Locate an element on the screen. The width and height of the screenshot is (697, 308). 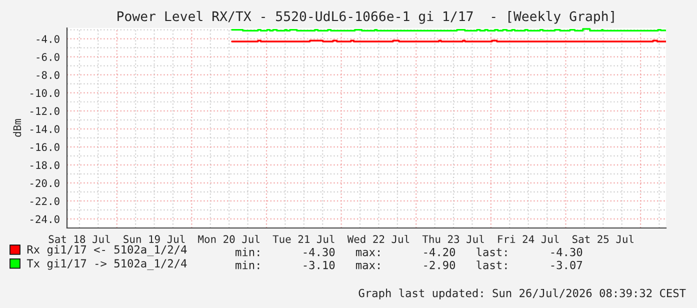
x-tick-label: Sun 19 Jul is located at coordinates (154, 239).